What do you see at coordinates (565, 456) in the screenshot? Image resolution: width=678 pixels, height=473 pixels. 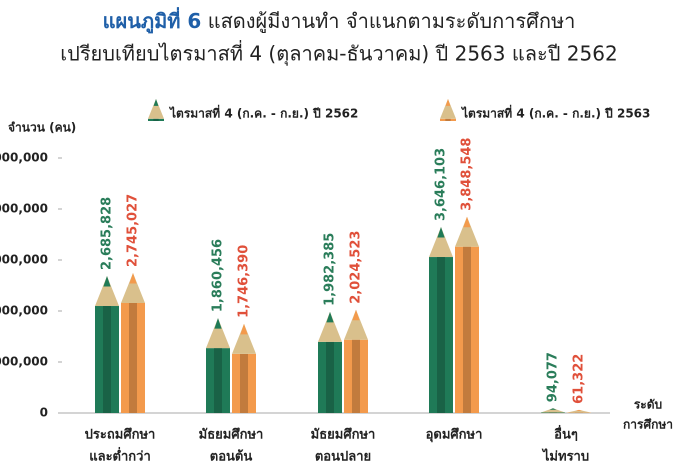 I see `x-tick-label: ไม่ทราบ` at bounding box center [565, 456].